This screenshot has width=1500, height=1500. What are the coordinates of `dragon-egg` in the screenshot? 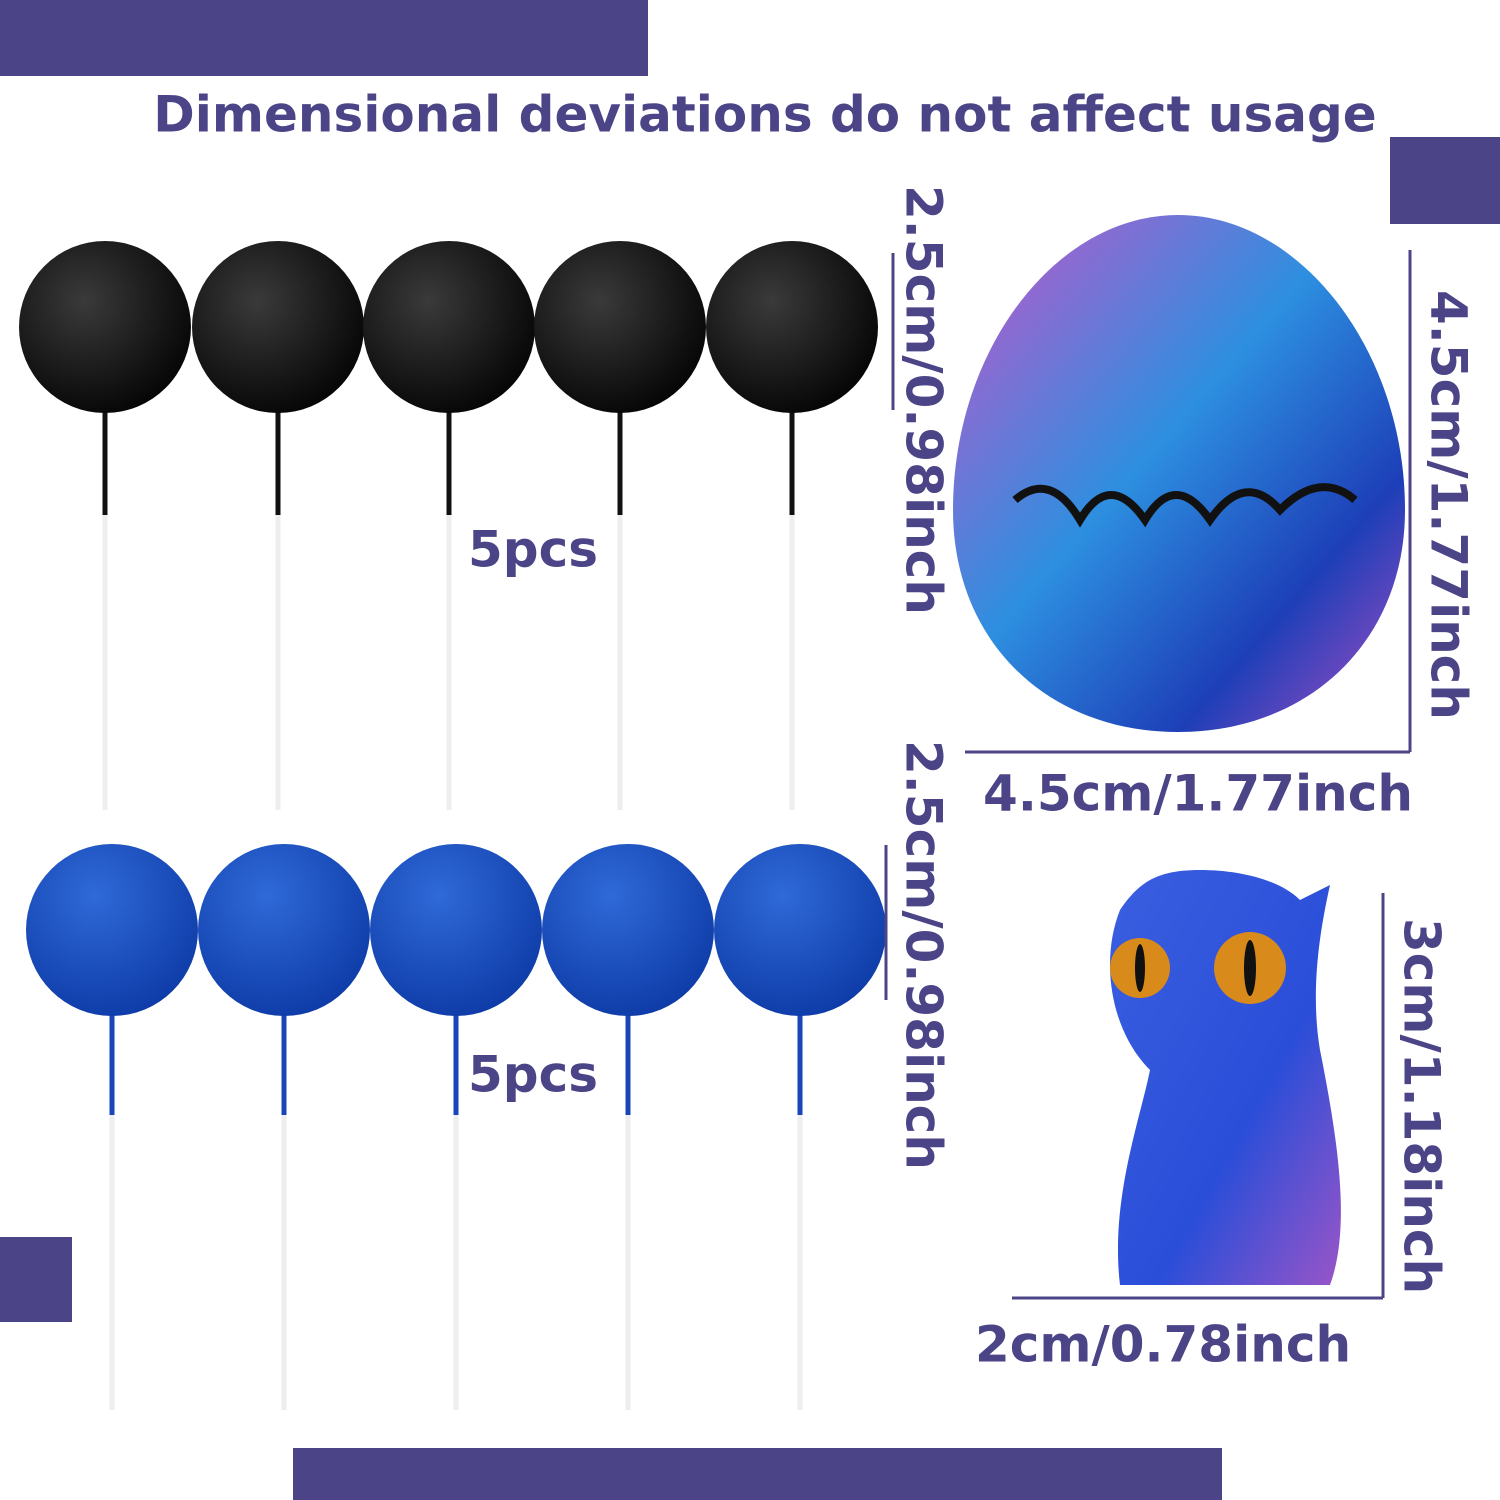 It's located at (1179, 473).